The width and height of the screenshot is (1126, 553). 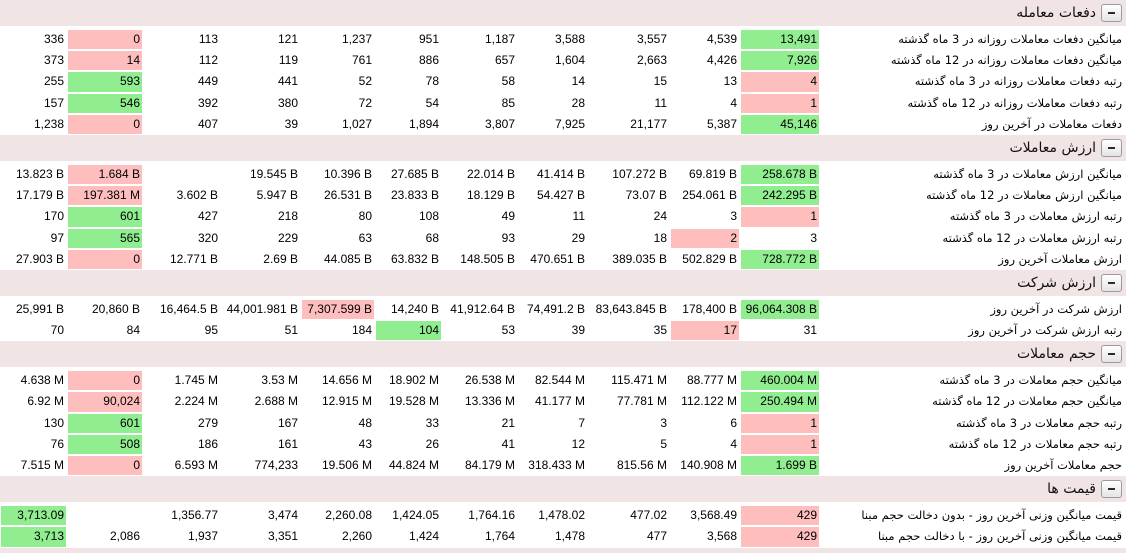 What do you see at coordinates (105, 401) in the screenshot?
I see `value-cell-highlight-pink: 90,024` at bounding box center [105, 401].